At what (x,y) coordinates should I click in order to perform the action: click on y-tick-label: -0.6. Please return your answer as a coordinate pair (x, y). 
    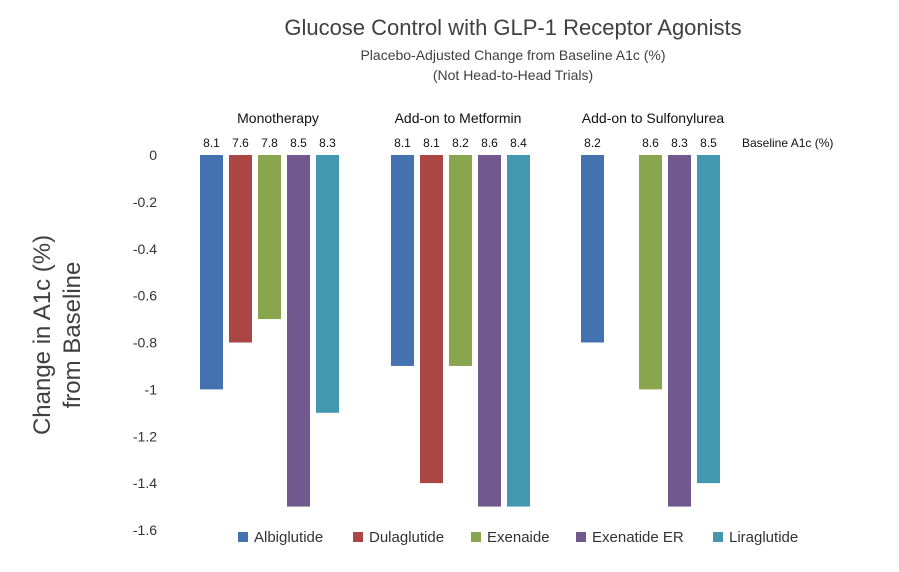
    Looking at the image, I should click on (145, 296).